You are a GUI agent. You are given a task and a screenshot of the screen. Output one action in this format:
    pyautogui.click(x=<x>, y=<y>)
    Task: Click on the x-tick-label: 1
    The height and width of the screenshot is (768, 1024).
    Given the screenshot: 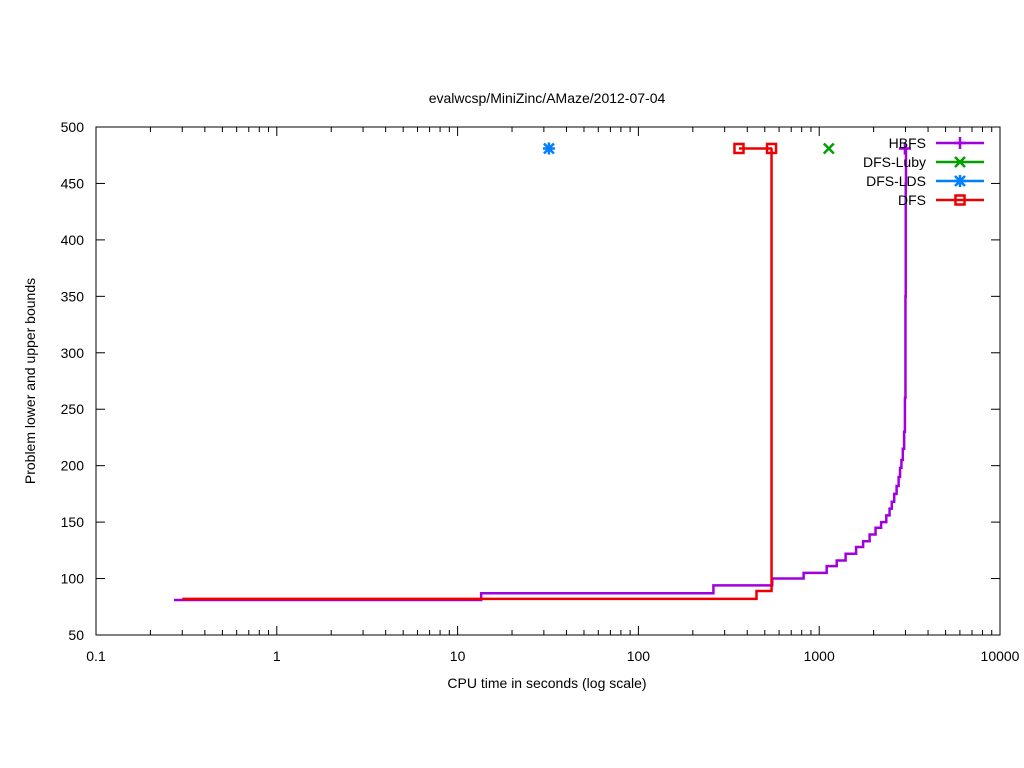 What is the action you would take?
    pyautogui.click(x=277, y=656)
    